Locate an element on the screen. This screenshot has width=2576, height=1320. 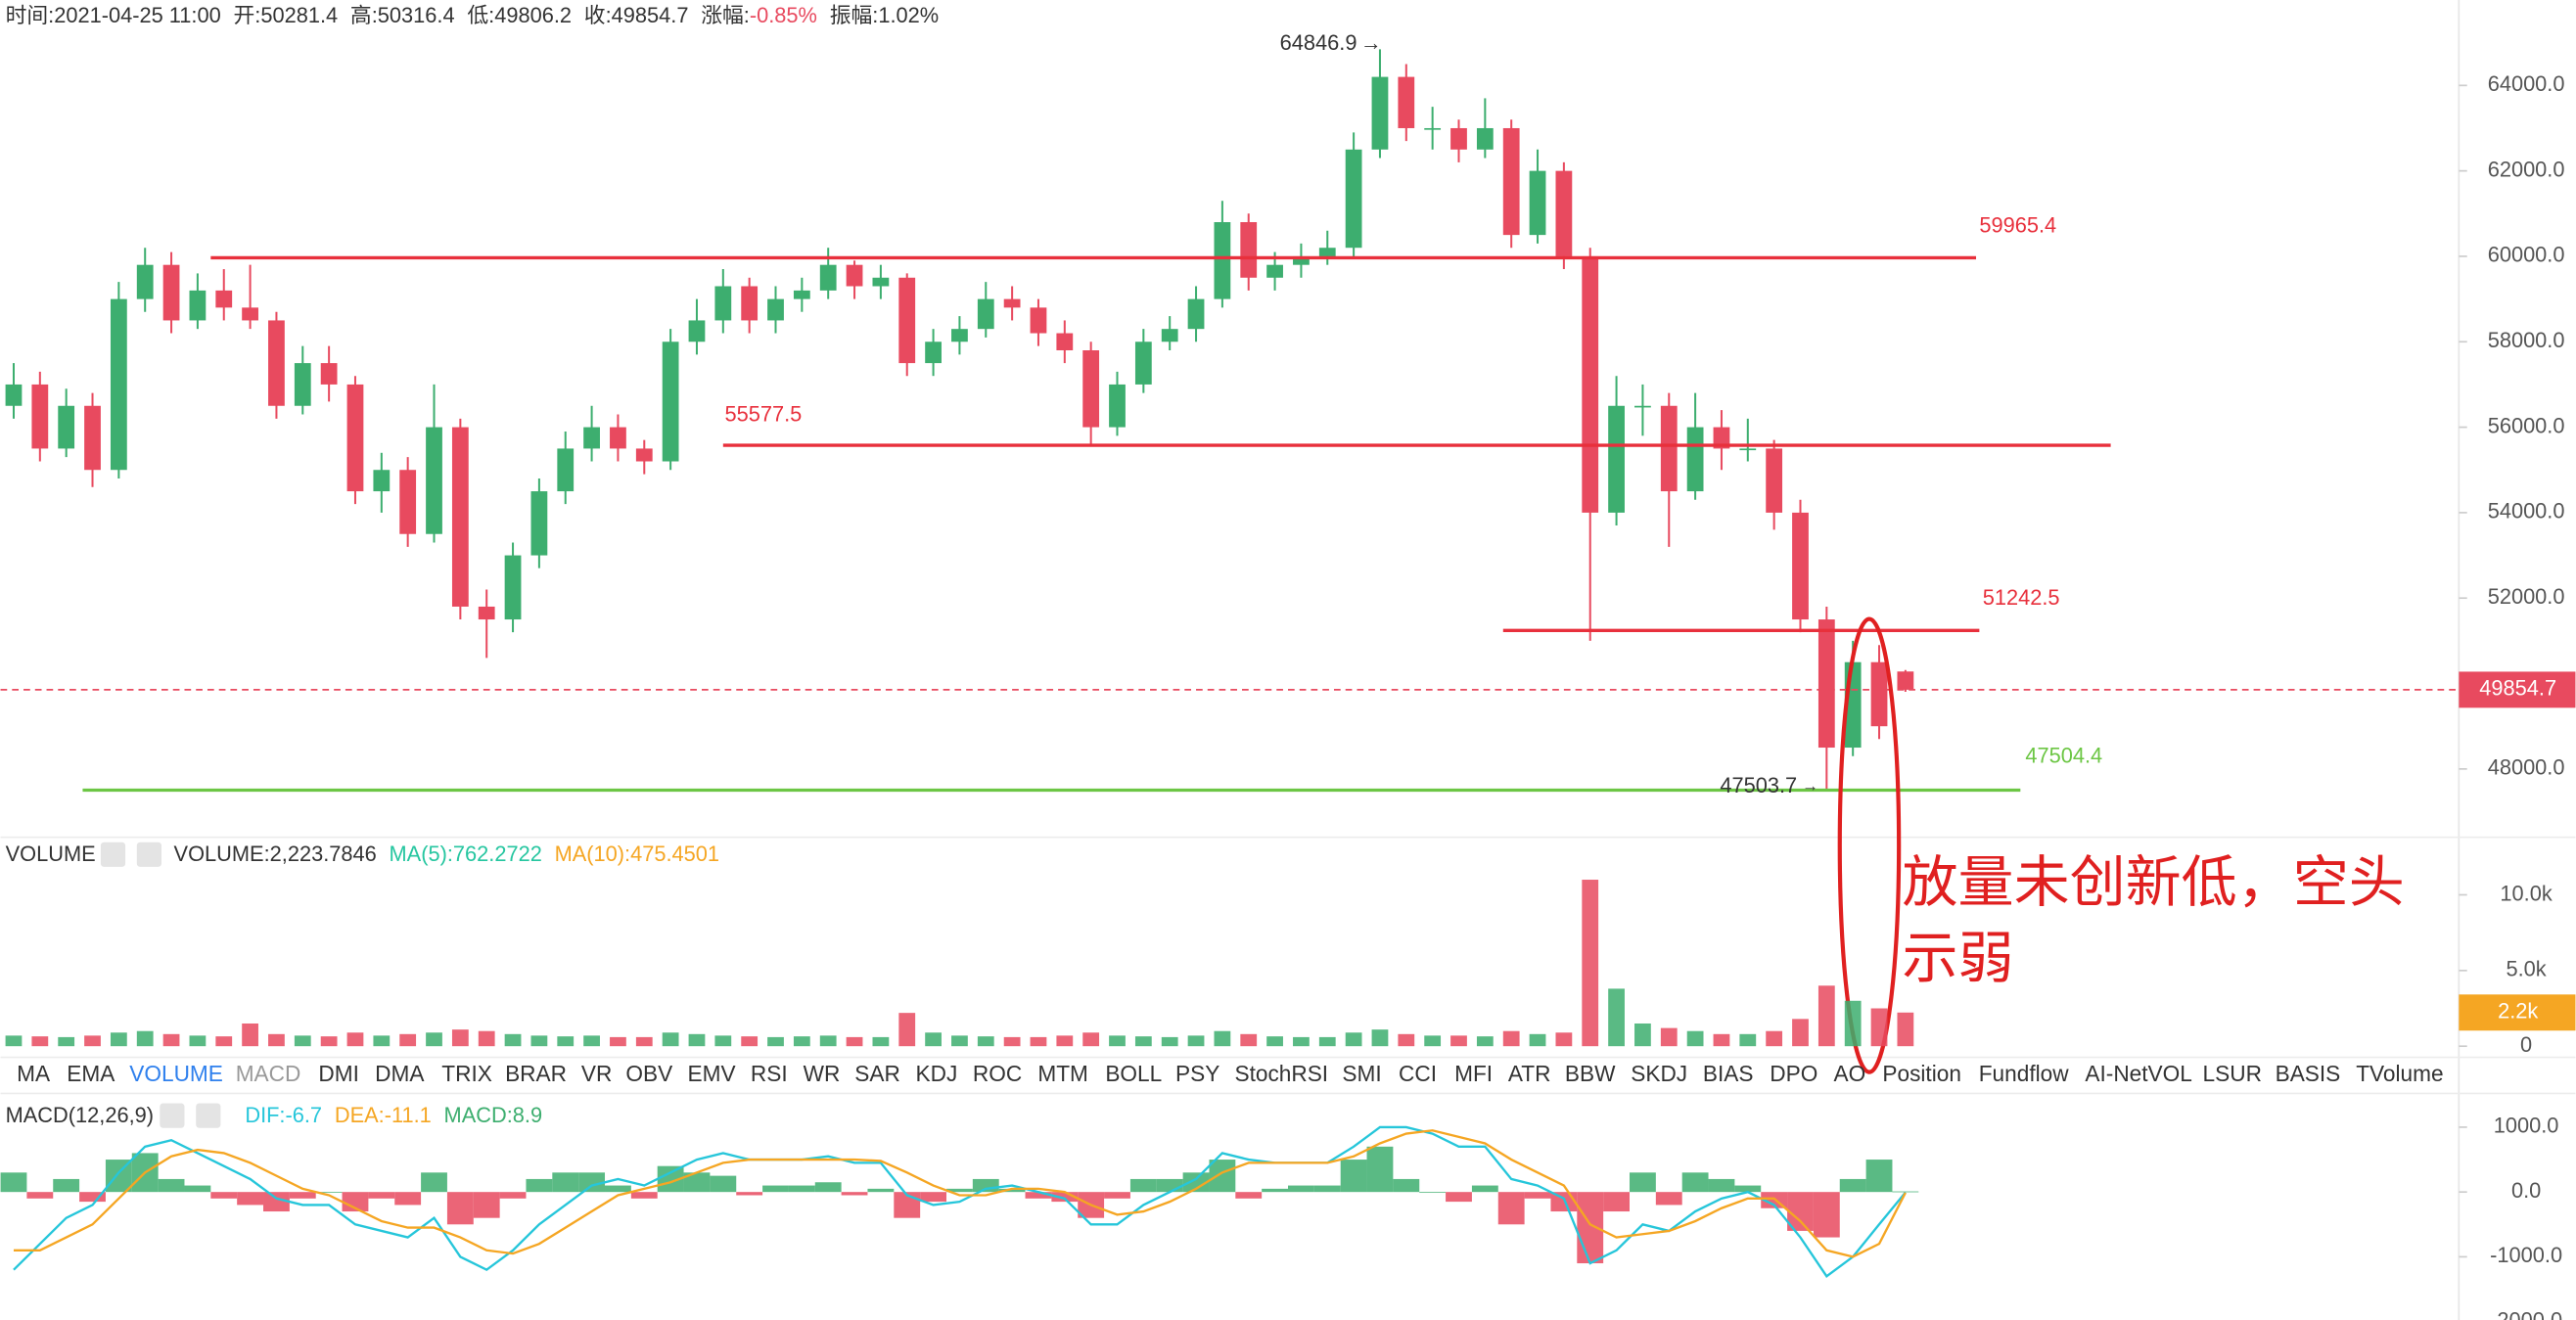
indicator-tab: EMV is located at coordinates (712, 1074).